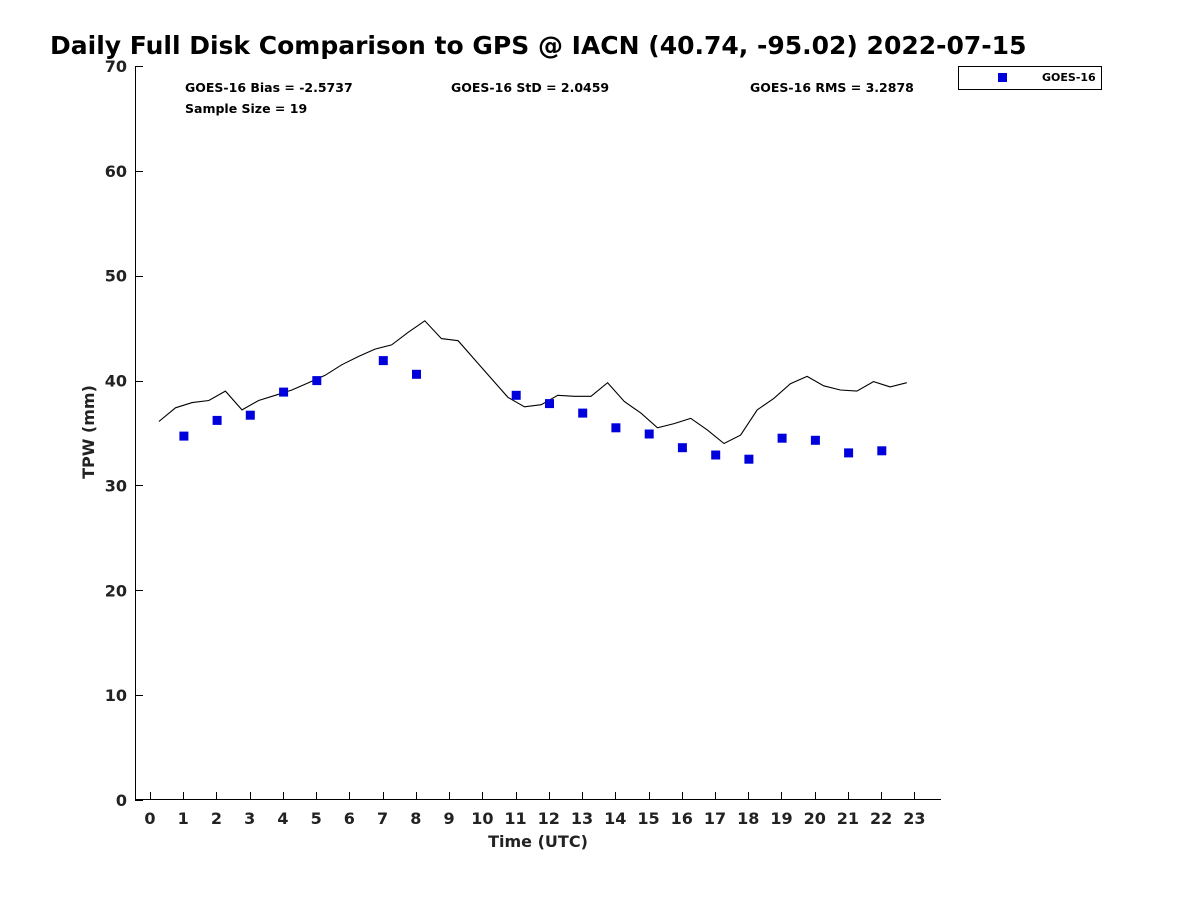 The width and height of the screenshot is (1200, 900). What do you see at coordinates (316, 818) in the screenshot?
I see `x-tick-label: 5` at bounding box center [316, 818].